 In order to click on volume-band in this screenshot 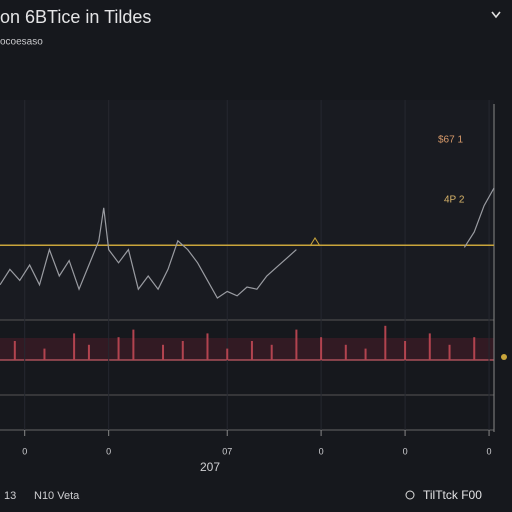, I will do `click(247, 349)`.